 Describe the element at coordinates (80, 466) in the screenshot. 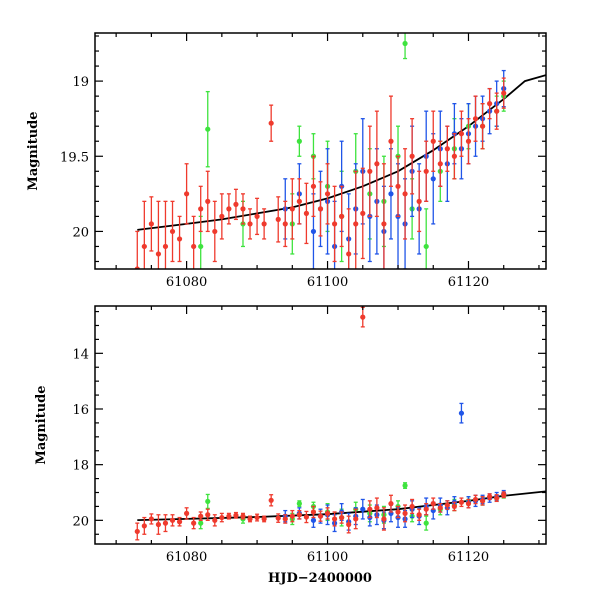

I see `bottom-y-tick-label: 18` at that location.